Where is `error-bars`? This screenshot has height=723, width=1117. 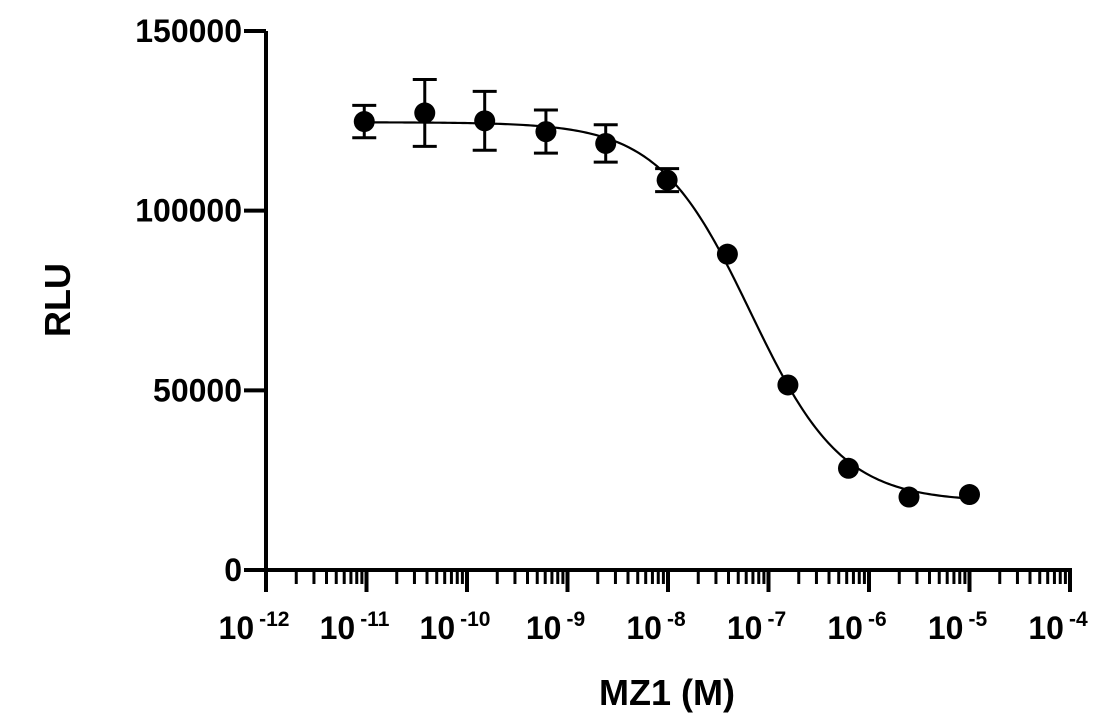 error-bars is located at coordinates (516, 136).